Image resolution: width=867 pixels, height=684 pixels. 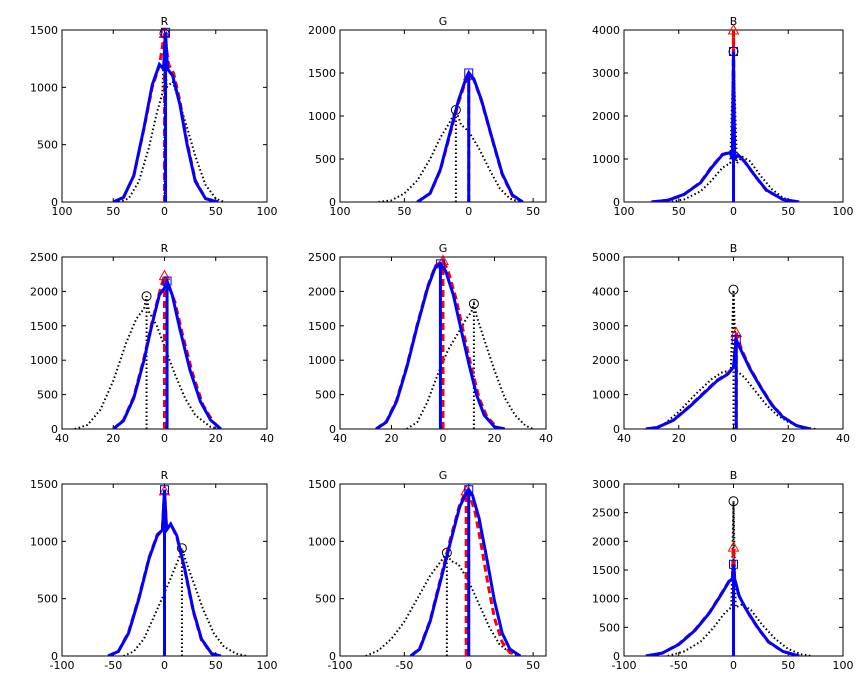 I want to click on plot-frame, so click(x=443, y=116).